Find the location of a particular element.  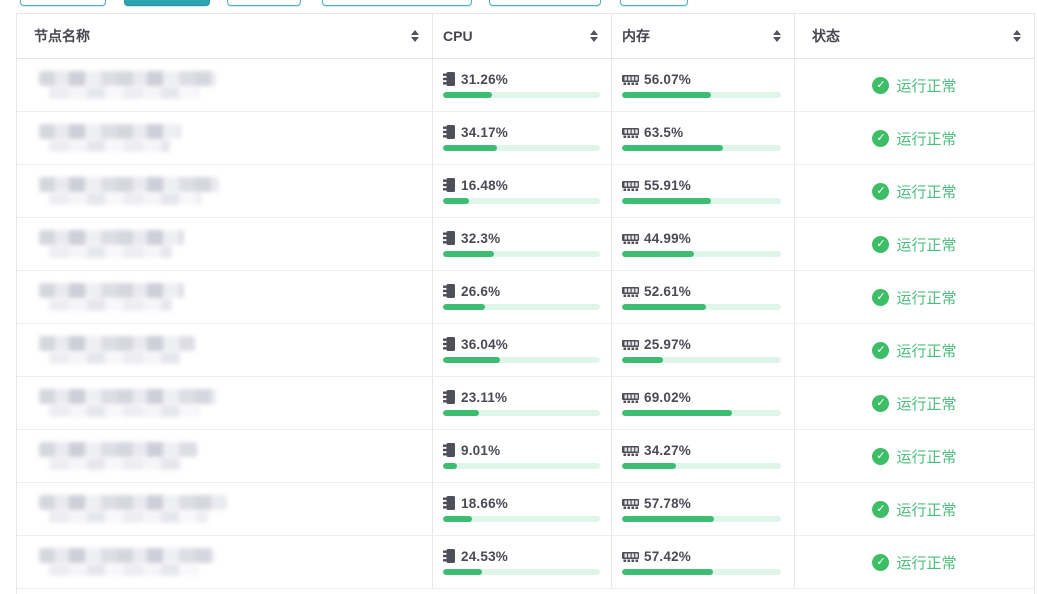

cpu-percent-value: 9.01% is located at coordinates (481, 450).